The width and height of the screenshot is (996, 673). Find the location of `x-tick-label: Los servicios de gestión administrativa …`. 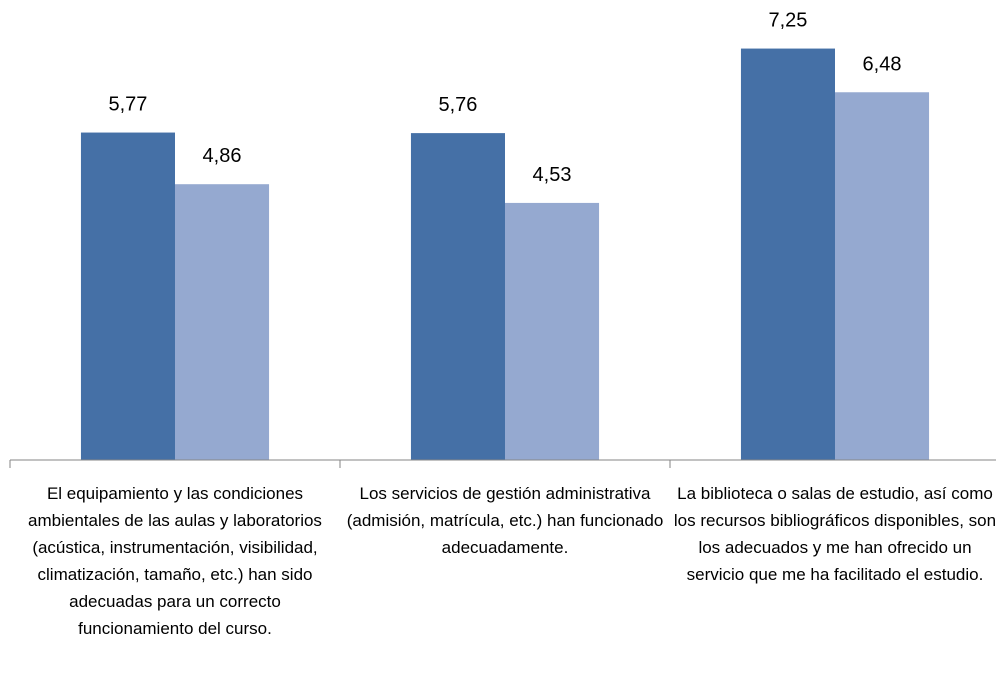

x-tick-label: Los servicios de gestión administrativa … is located at coordinates (505, 520).